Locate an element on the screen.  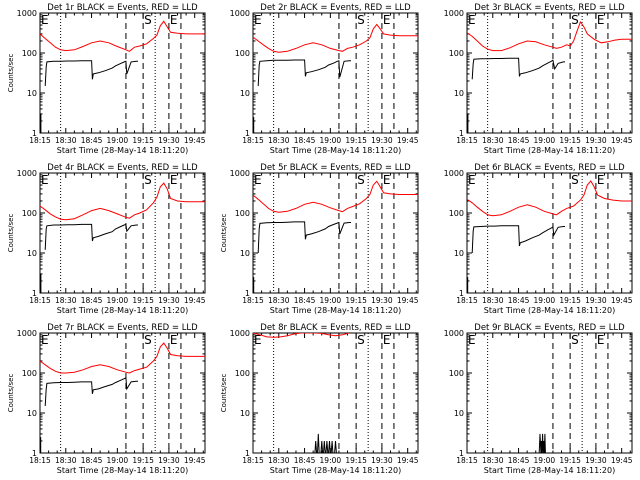
panel-title: Det 3r BLACK = Events, RED = LLD is located at coordinates (549, 8).